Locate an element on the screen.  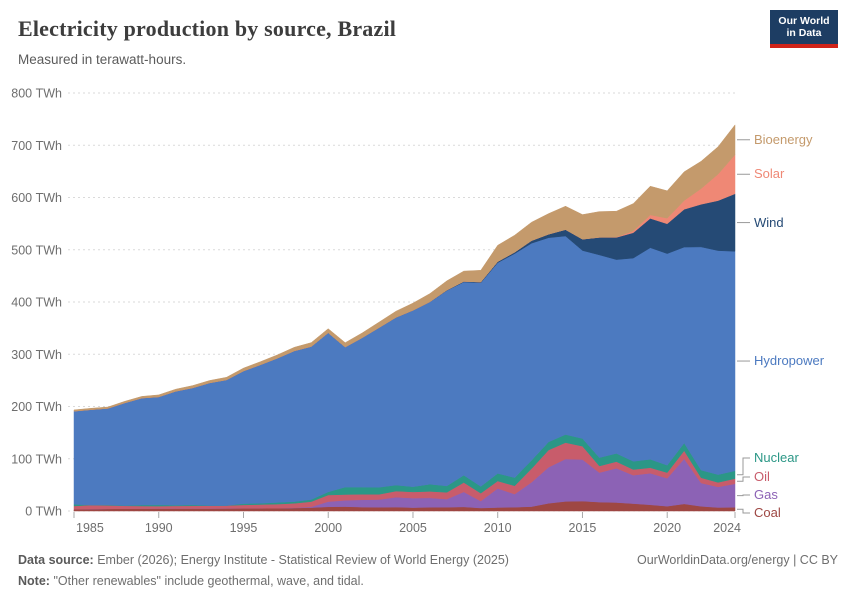
y-axis-tick-label: 0 TWh is located at coordinates (43, 512).